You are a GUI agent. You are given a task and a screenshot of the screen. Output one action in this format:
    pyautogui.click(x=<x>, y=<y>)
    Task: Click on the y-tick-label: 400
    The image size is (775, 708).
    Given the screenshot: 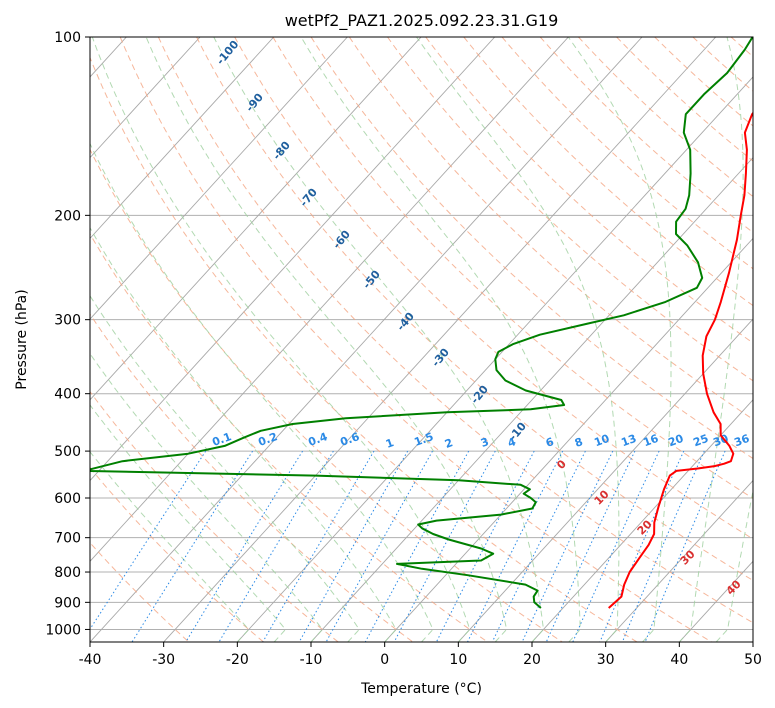 What is the action you would take?
    pyautogui.click(x=67, y=395)
    